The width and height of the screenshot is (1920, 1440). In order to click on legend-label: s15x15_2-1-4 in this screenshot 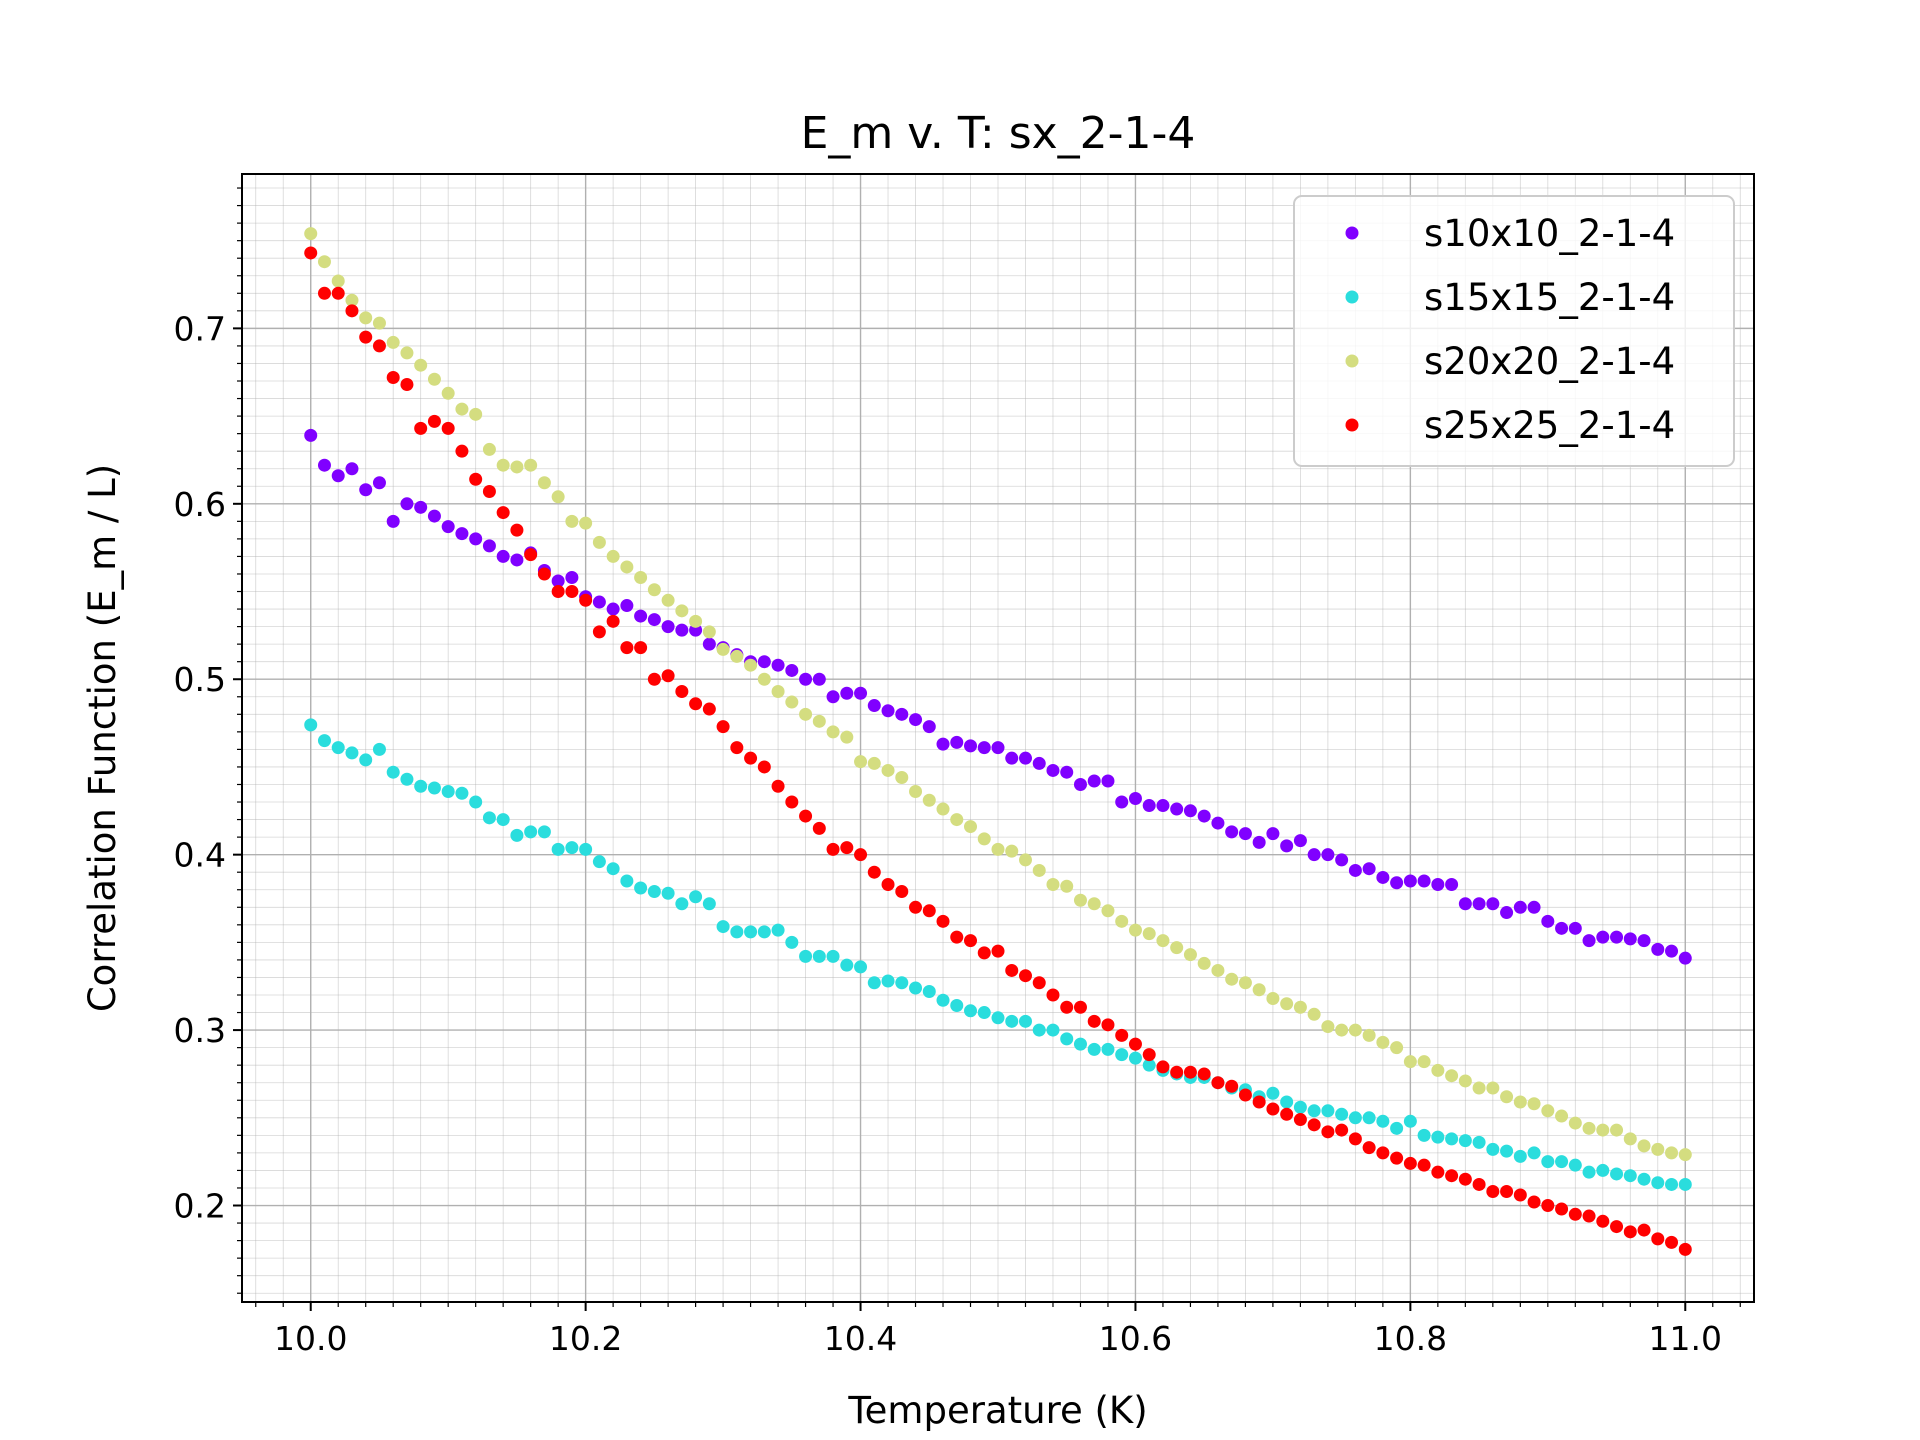, I will do `click(1549, 297)`.